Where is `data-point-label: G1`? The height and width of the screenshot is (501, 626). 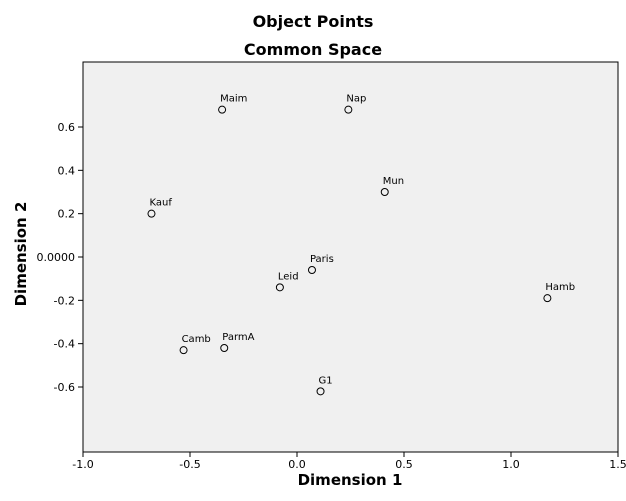 data-point-label: G1 is located at coordinates (326, 380).